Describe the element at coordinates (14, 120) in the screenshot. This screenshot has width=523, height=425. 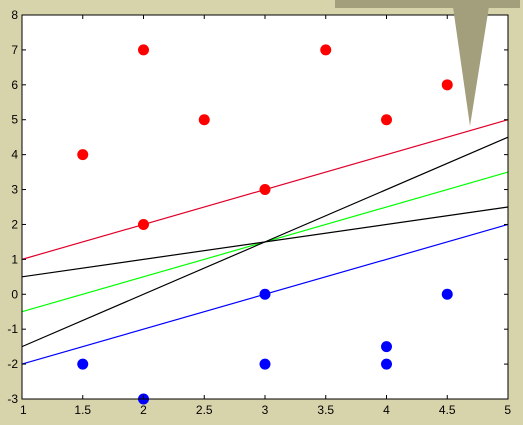
I see `y-tick-label: 5` at that location.